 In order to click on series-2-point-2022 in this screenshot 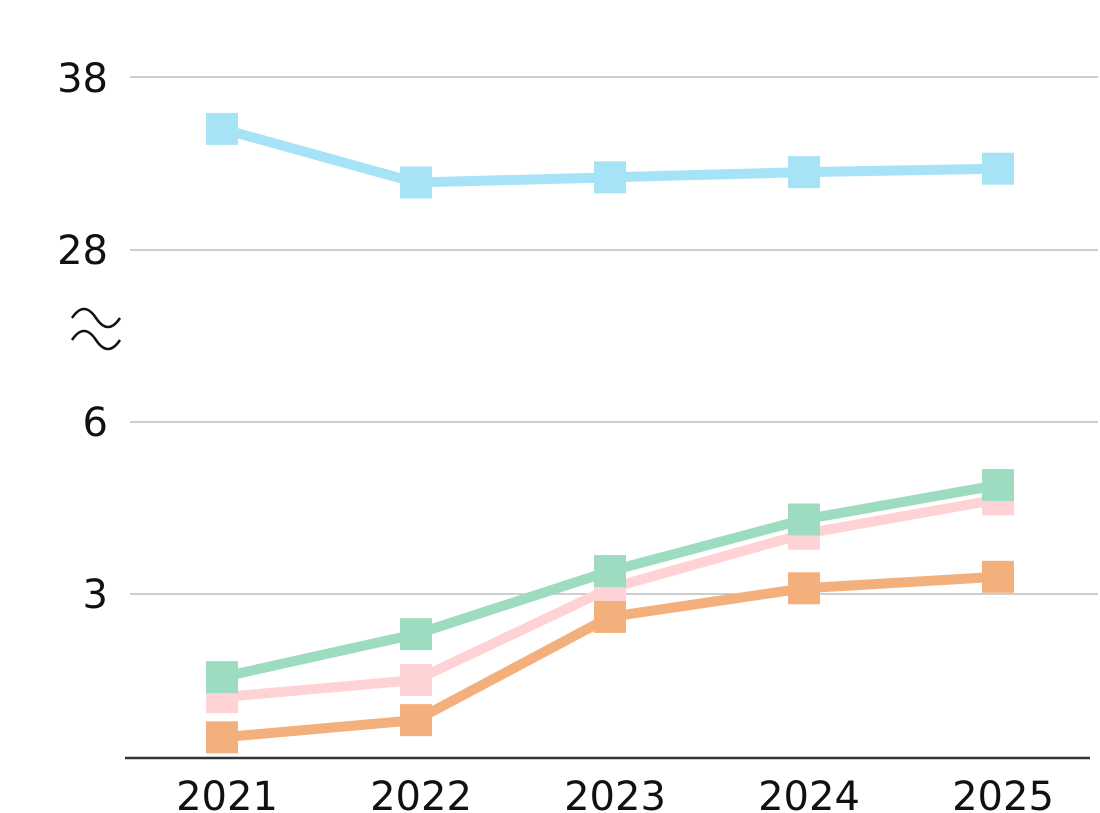, I will do `click(416, 680)`.